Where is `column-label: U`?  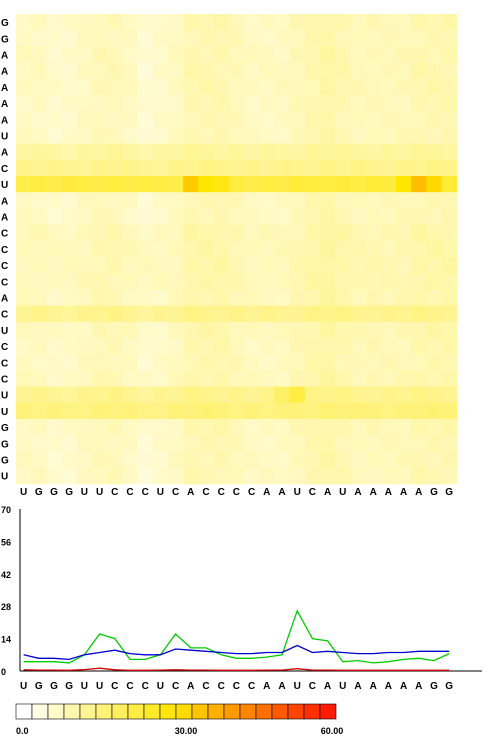 column-label: U is located at coordinates (160, 492).